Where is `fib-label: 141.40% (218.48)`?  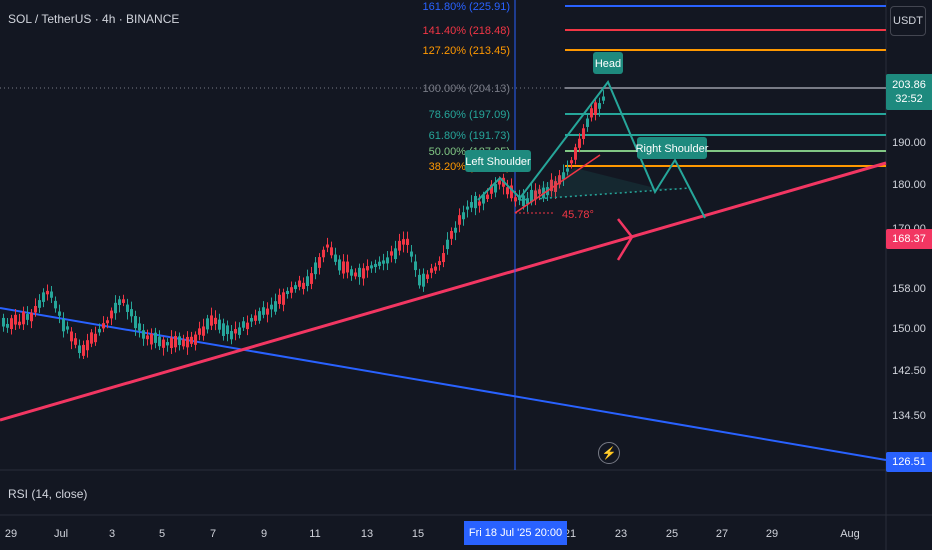 fib-label: 141.40% (218.48) is located at coordinates (466, 31).